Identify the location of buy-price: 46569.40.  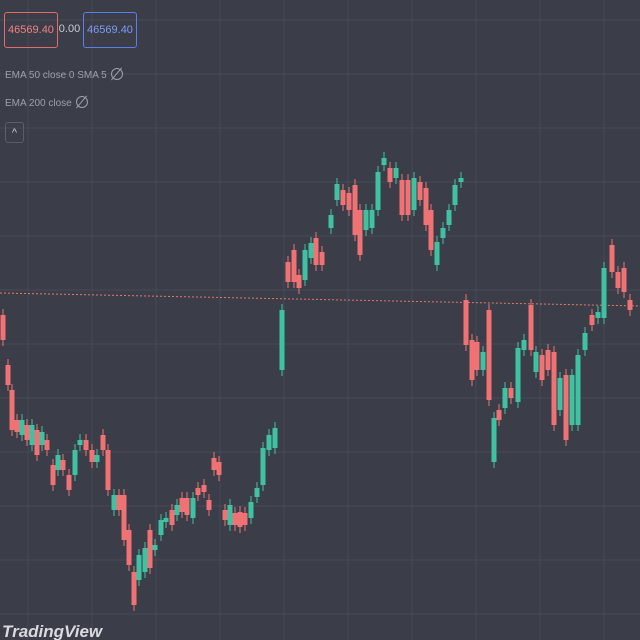
(110, 30).